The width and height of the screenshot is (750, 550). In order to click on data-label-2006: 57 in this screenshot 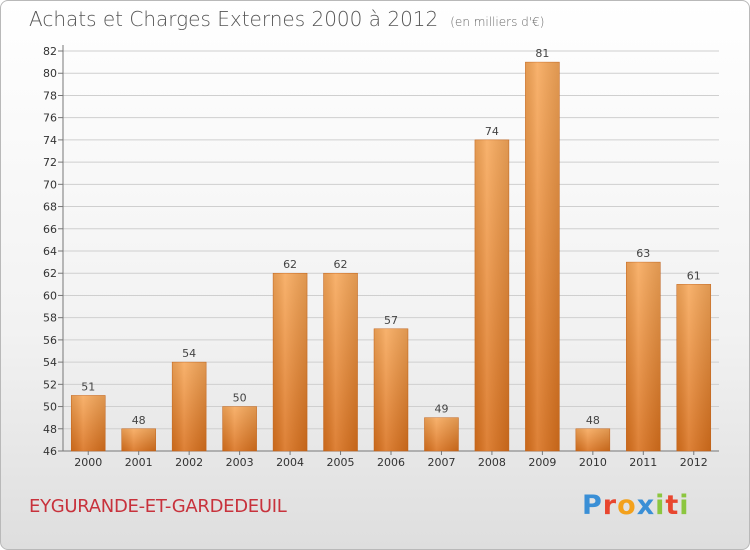, I will do `click(391, 320)`.